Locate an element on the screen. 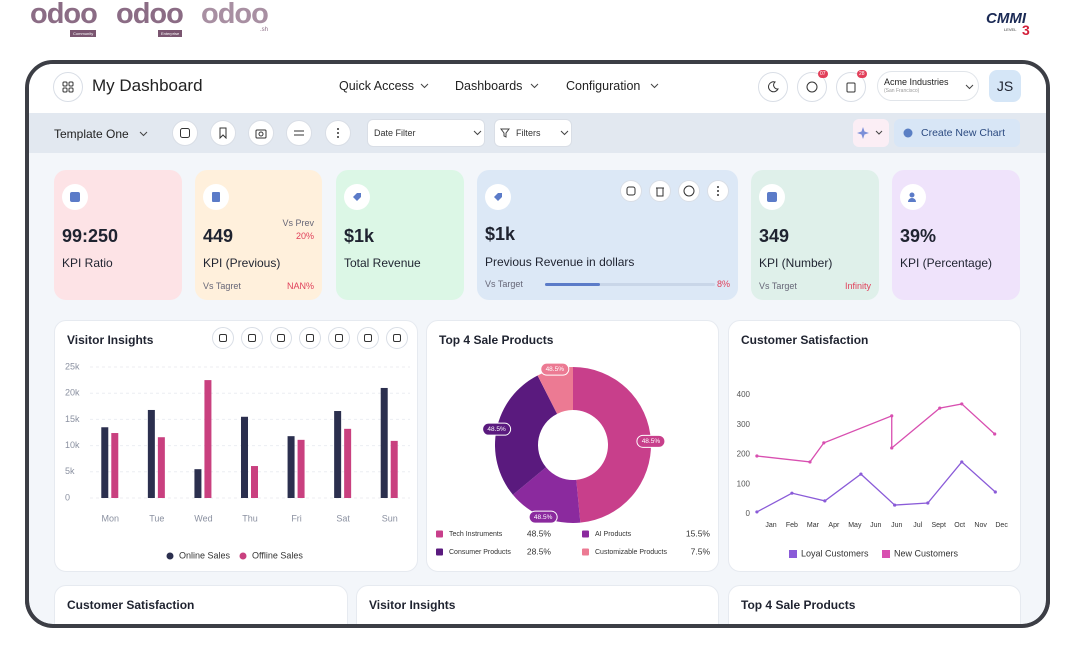  template-select: Template One is located at coordinates (91, 134).